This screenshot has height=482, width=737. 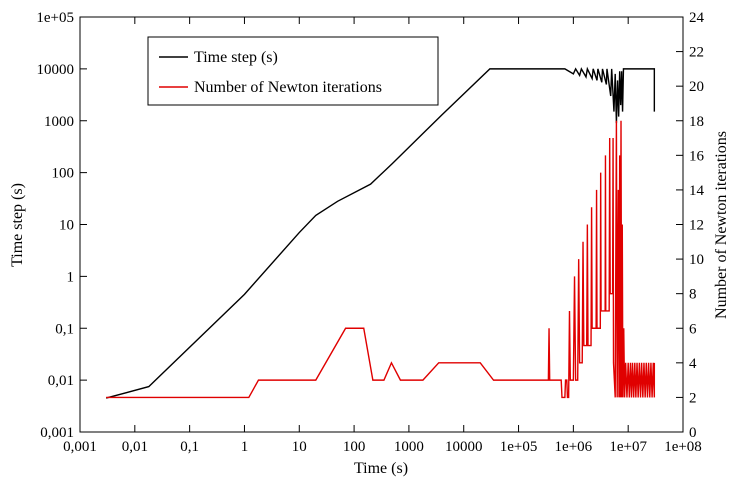 What do you see at coordinates (693, 364) in the screenshot?
I see `y2-tick-label: 4` at bounding box center [693, 364].